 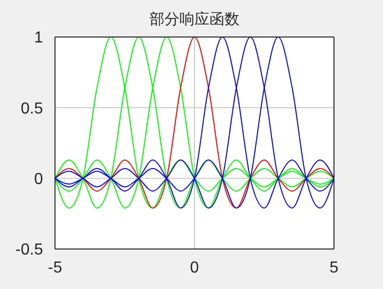 I want to click on x-tick-label: -5, so click(x=55, y=267).